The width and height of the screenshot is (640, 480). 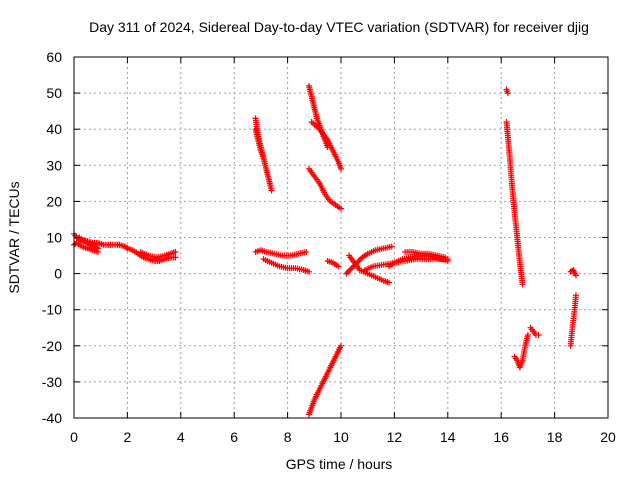 I want to click on x-tick-label: 20, so click(x=608, y=437).